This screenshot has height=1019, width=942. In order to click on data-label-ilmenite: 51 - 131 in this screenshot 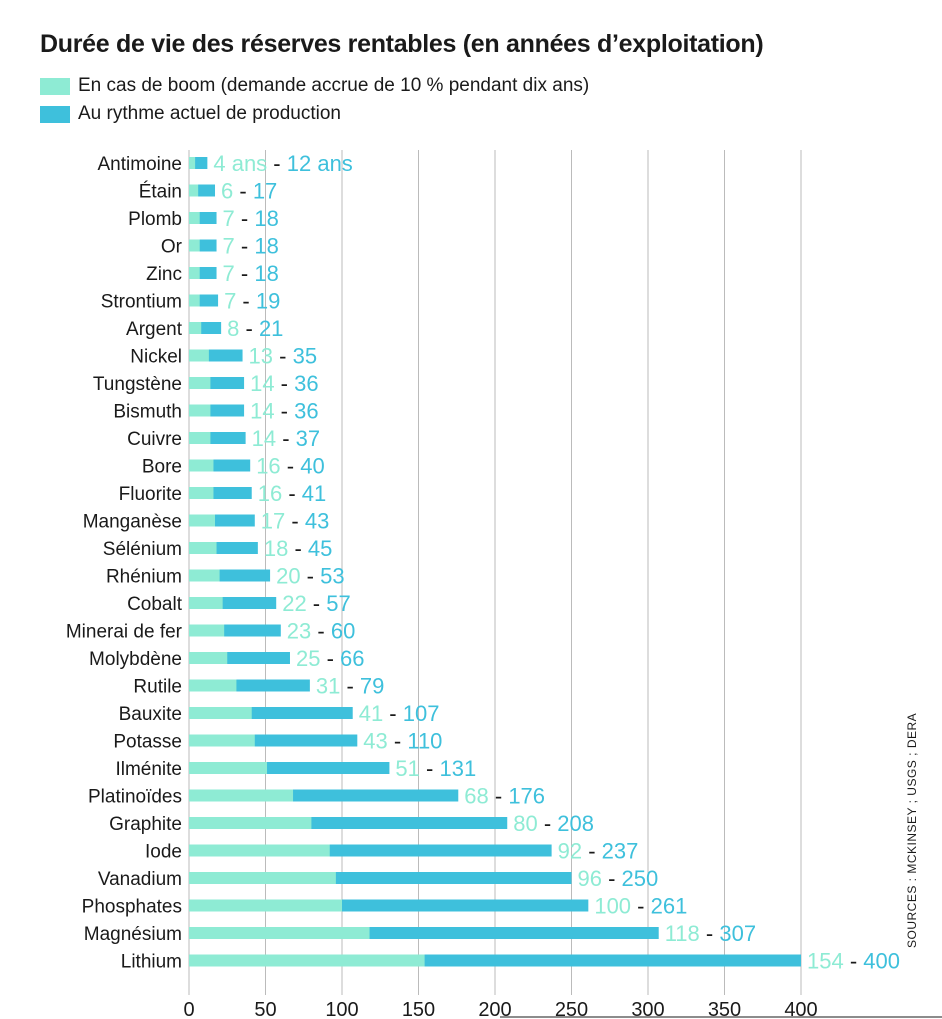, I will do `click(435, 768)`.